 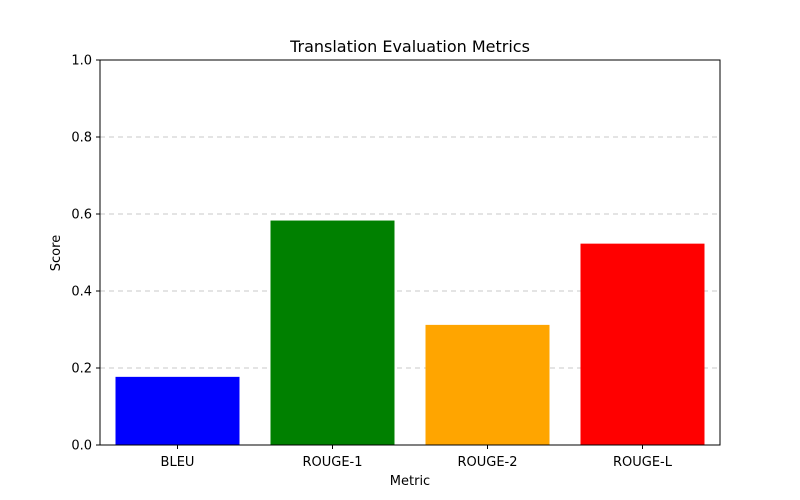 What do you see at coordinates (177, 410) in the screenshot?
I see `bar-bleu` at bounding box center [177, 410].